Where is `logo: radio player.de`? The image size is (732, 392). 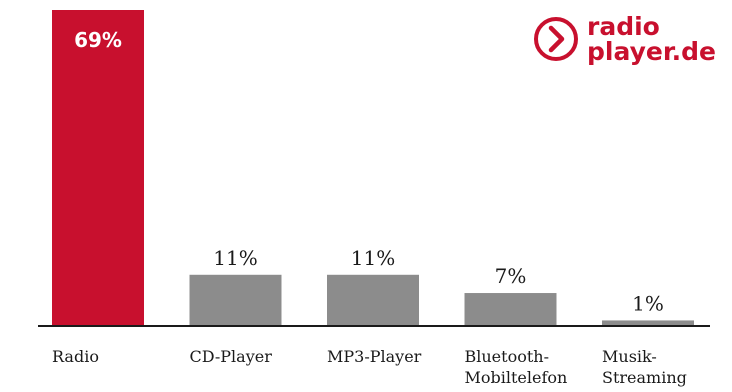
logo: radio player.de is located at coordinates (625, 39).